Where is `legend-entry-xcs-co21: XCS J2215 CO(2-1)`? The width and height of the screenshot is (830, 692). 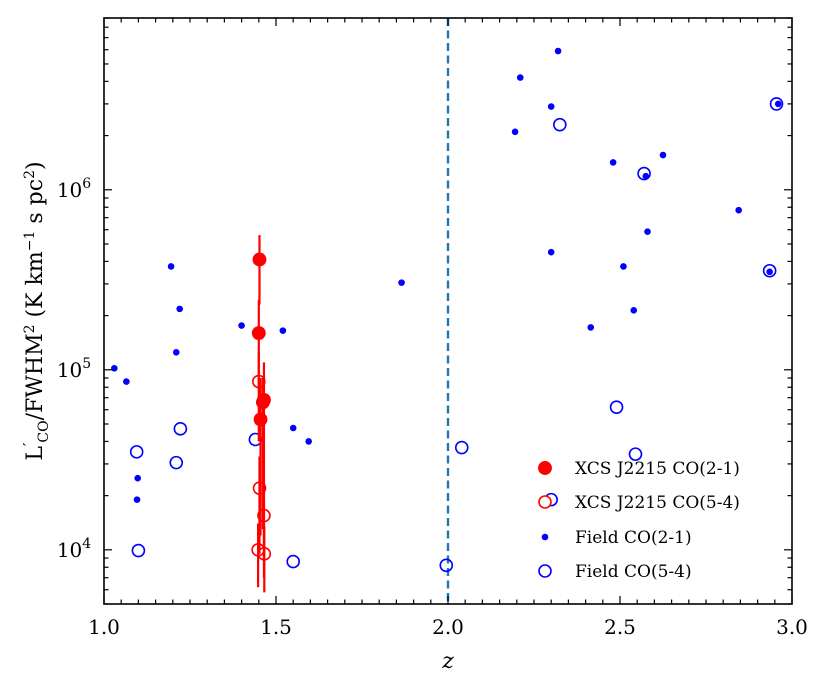 legend-entry-xcs-co21: XCS J2215 CO(2-1) is located at coordinates (639, 469).